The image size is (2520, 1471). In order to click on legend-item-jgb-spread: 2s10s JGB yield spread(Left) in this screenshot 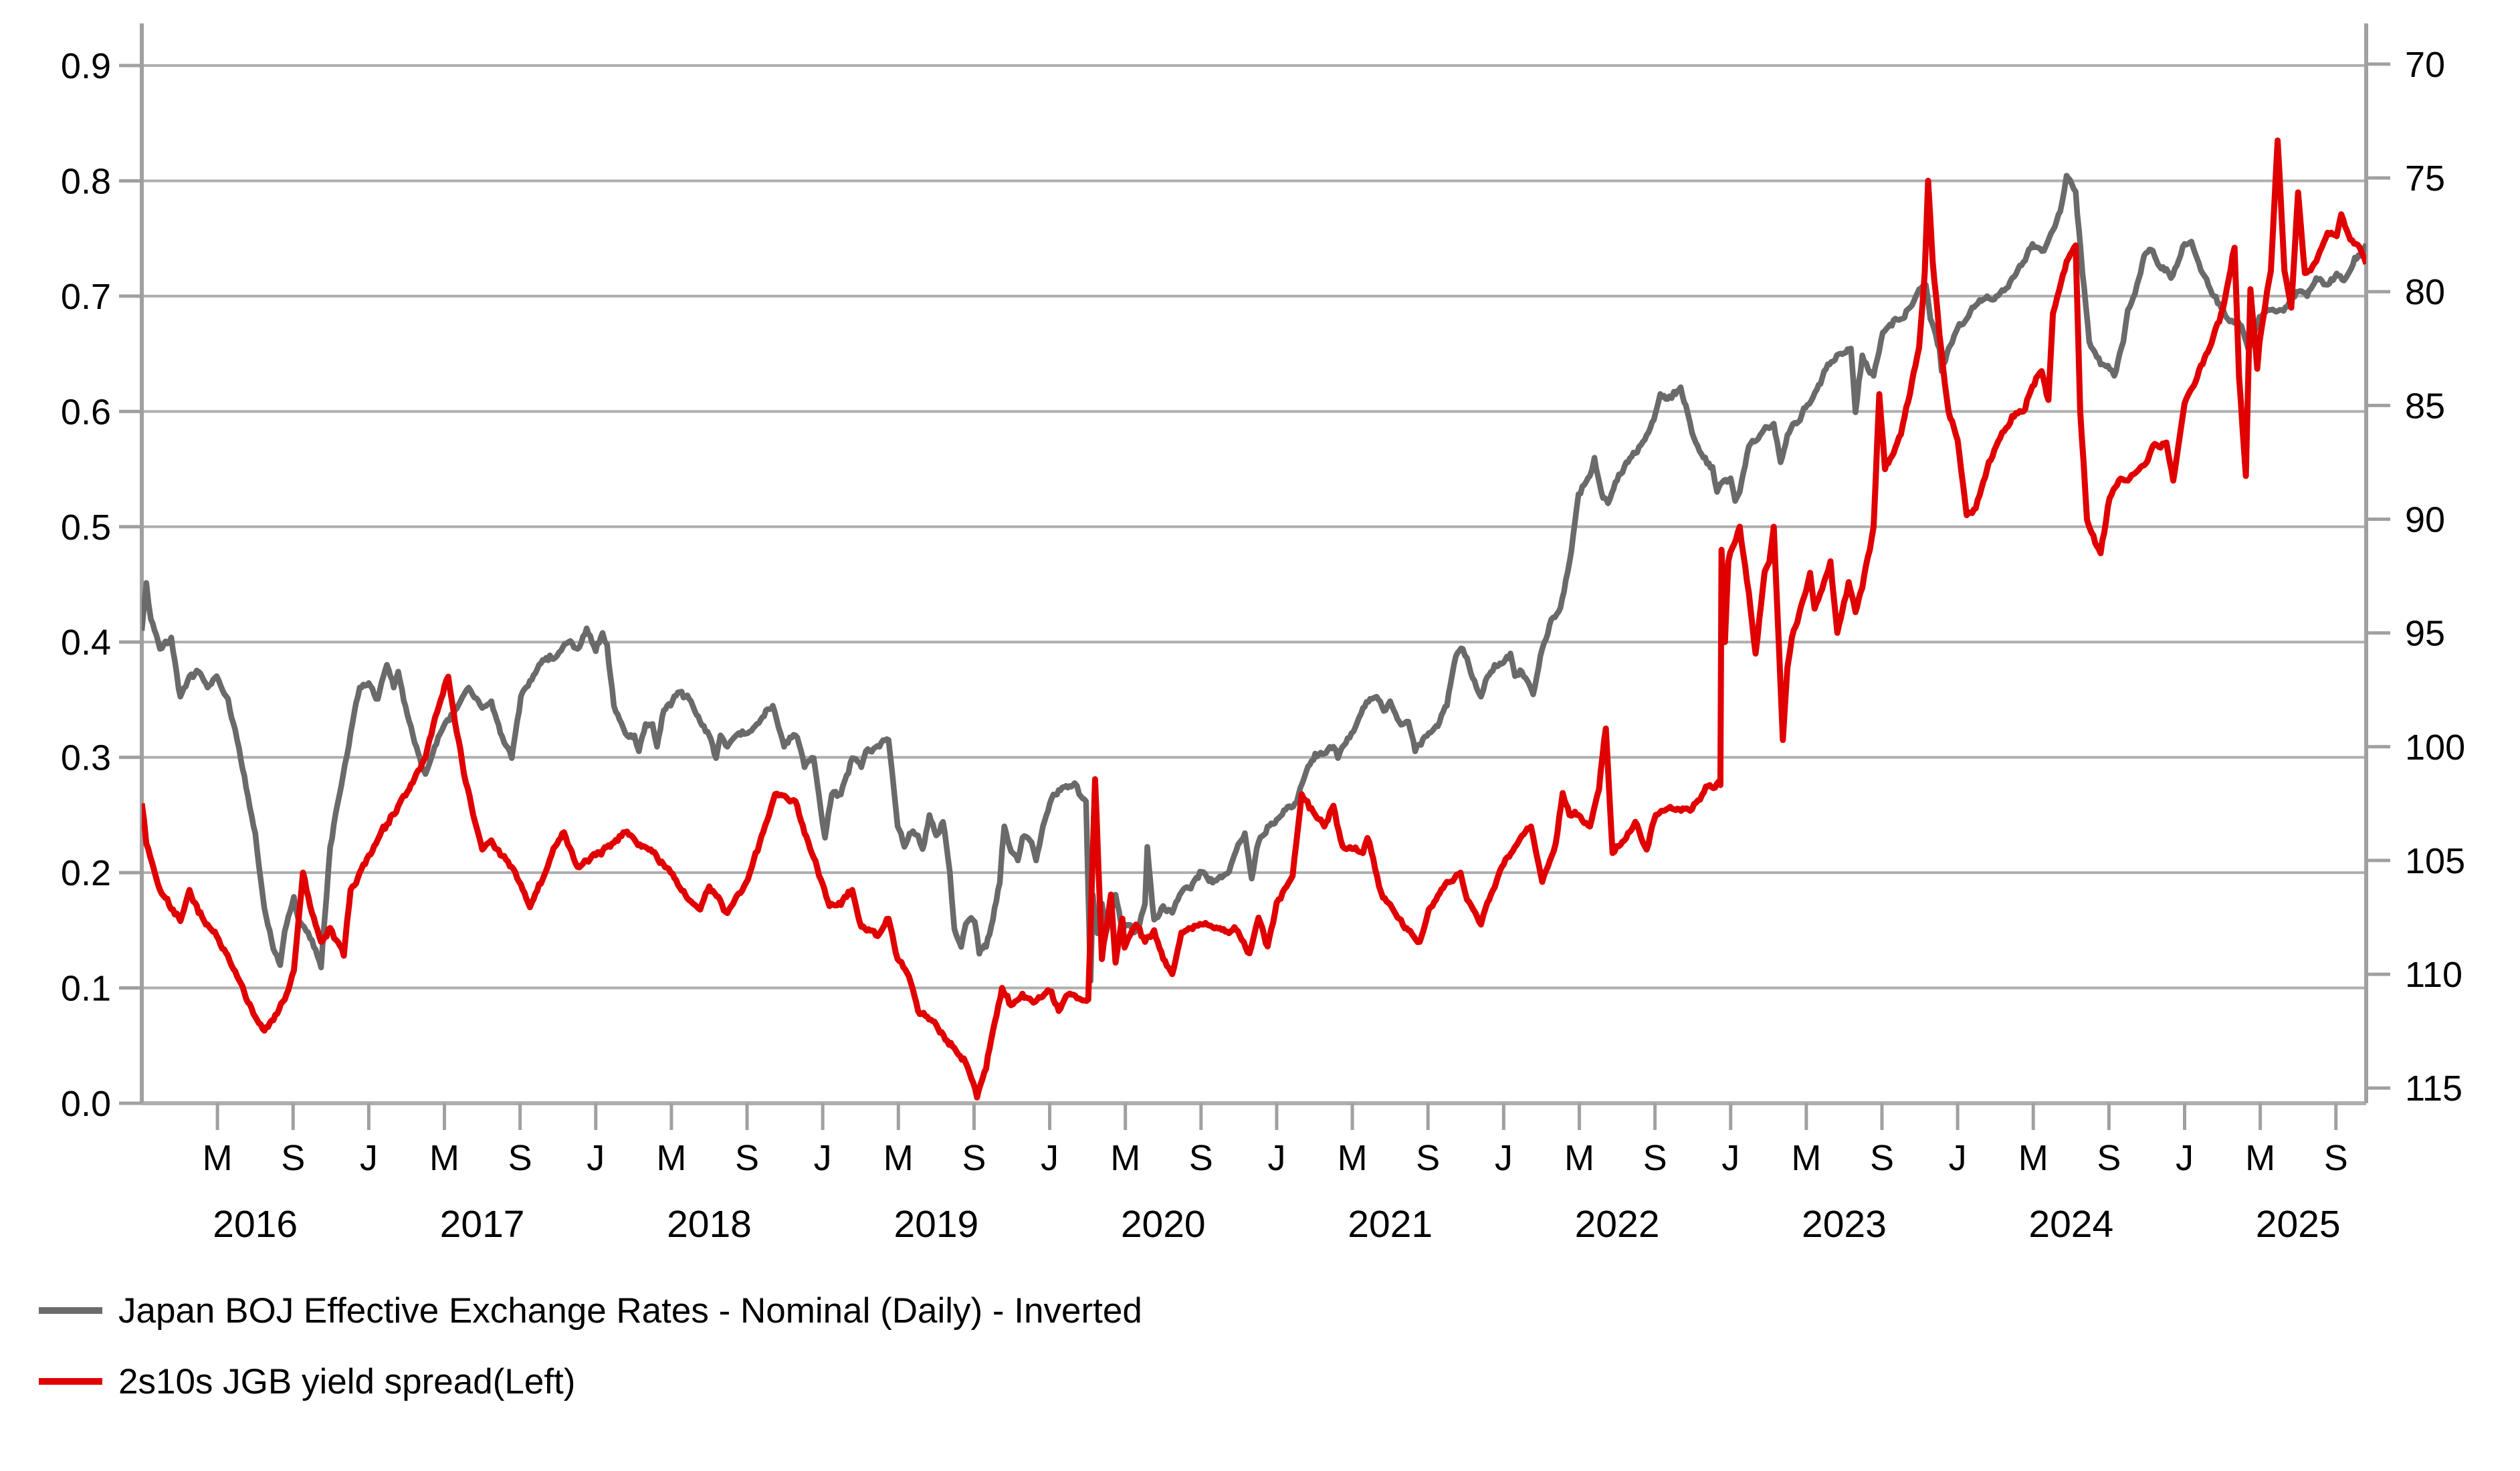, I will do `click(590, 1381)`.